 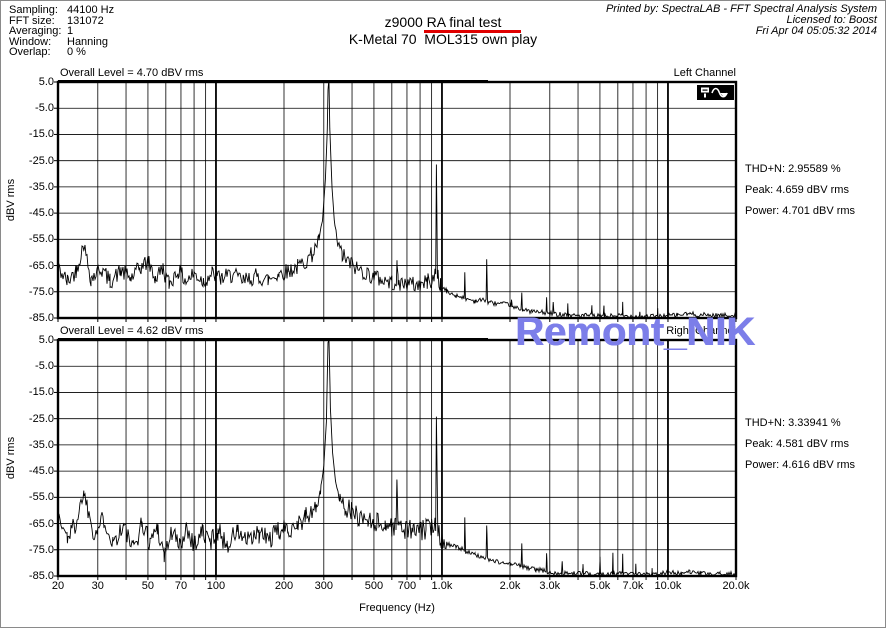 What do you see at coordinates (831, 20) in the screenshot?
I see `licensed-to-line: Licensed to: Boost` at bounding box center [831, 20].